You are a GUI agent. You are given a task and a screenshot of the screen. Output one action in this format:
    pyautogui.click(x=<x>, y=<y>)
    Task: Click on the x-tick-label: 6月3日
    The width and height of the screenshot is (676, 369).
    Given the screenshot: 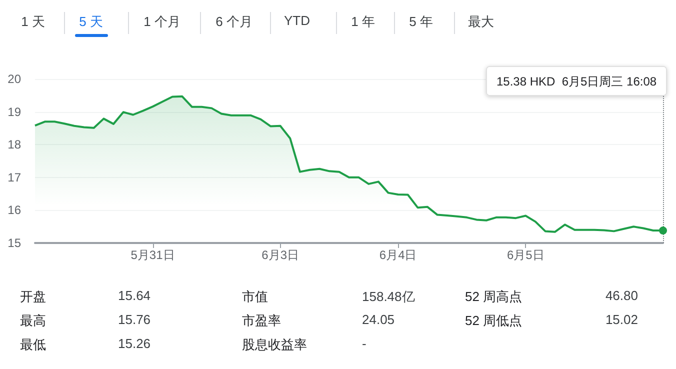 What is the action you would take?
    pyautogui.click(x=280, y=255)
    